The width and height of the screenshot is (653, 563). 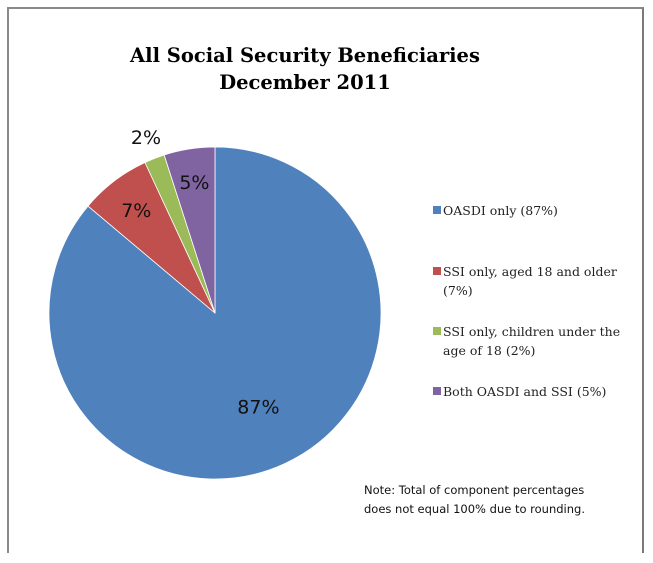 I want to click on pie-slice, so click(x=189, y=230).